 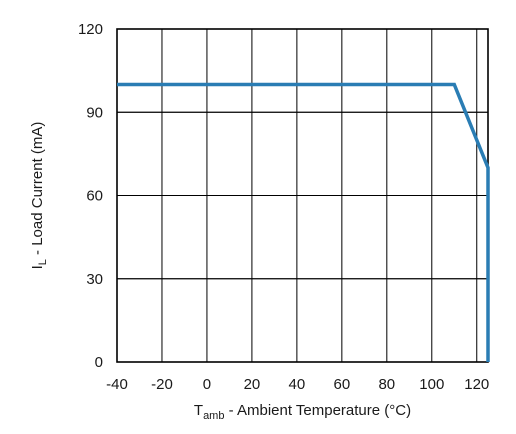 I want to click on x-tick-label: 20, so click(x=252, y=384).